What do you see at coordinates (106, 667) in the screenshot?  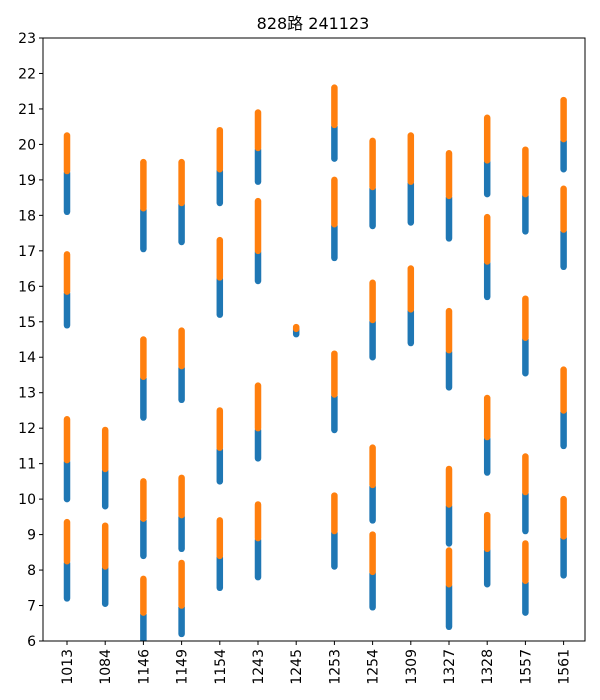 I see `x-tick-label-1084: 1084` at bounding box center [106, 667].